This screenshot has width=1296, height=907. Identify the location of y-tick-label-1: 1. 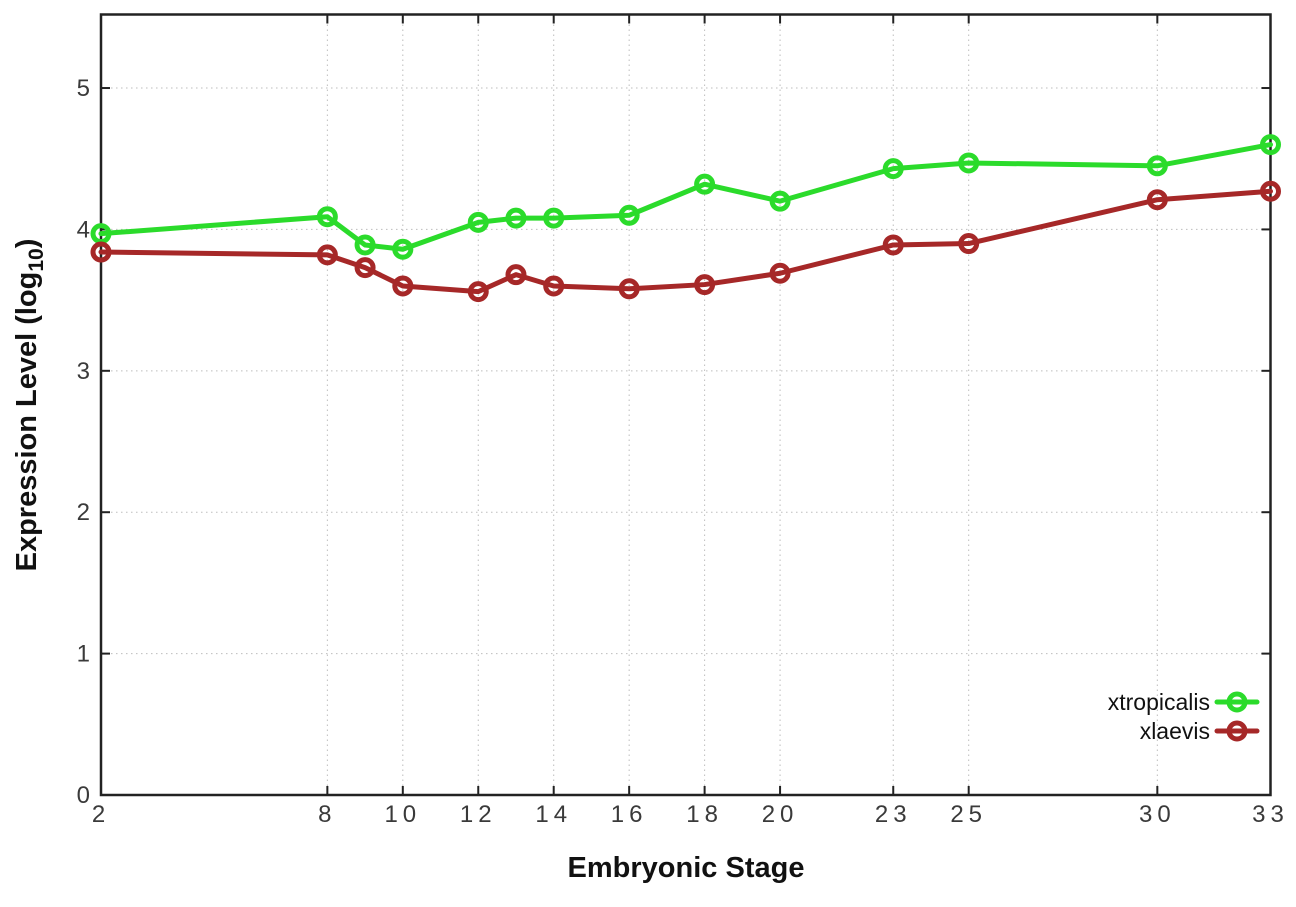
(83, 654).